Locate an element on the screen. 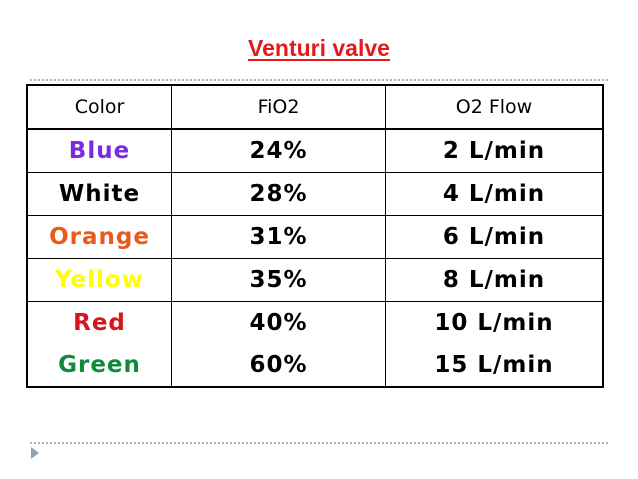 This screenshot has height=479, width=638. table-row: White 28% 4 L/min is located at coordinates (315, 194).